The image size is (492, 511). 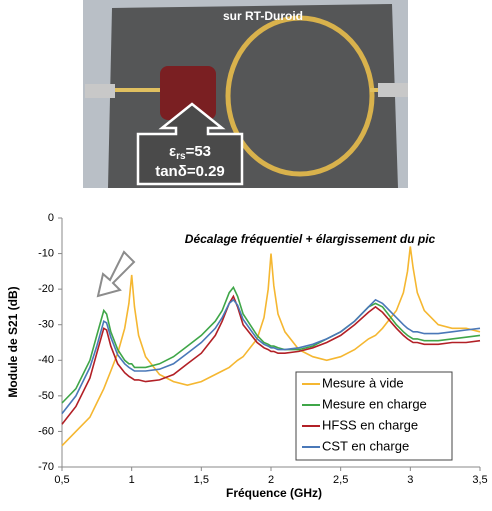 What do you see at coordinates (365, 445) in the screenshot?
I see `legend-label: CST en charge` at bounding box center [365, 445].